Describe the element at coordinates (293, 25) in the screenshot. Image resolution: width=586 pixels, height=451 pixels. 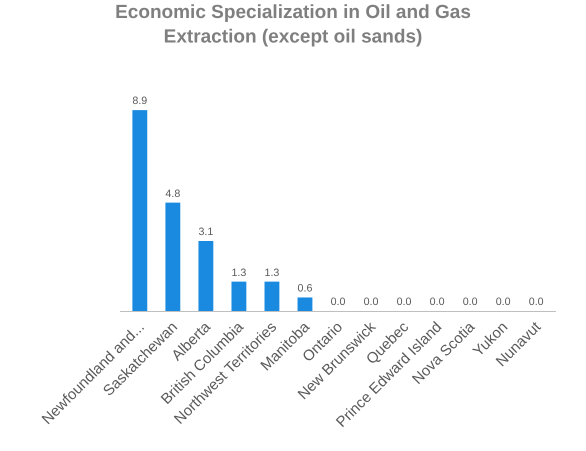
I see `chart-title: Economic Specialization in Oil and Gas Extraction (except oil sands)` at that location.